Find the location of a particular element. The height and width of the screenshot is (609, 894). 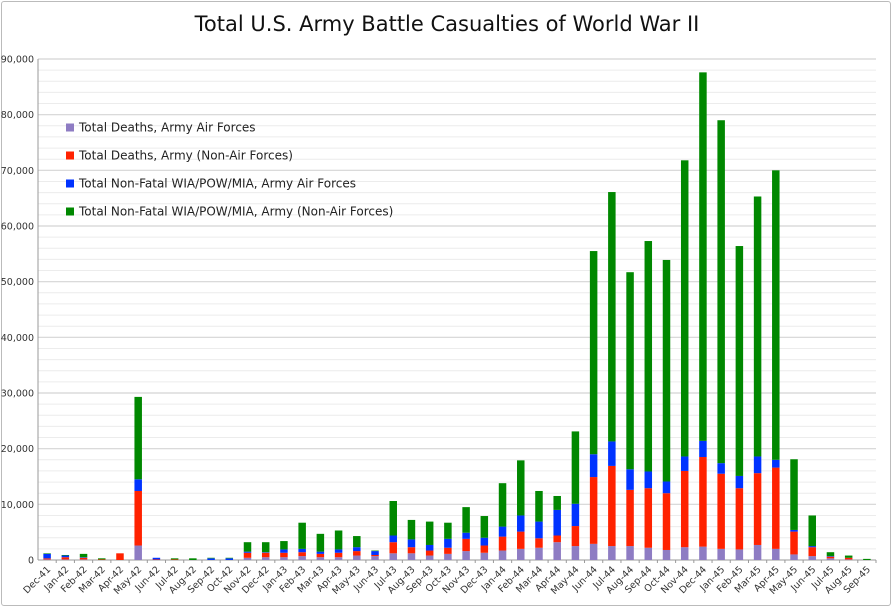

y-tick-label: 70,000 is located at coordinates (17, 171).